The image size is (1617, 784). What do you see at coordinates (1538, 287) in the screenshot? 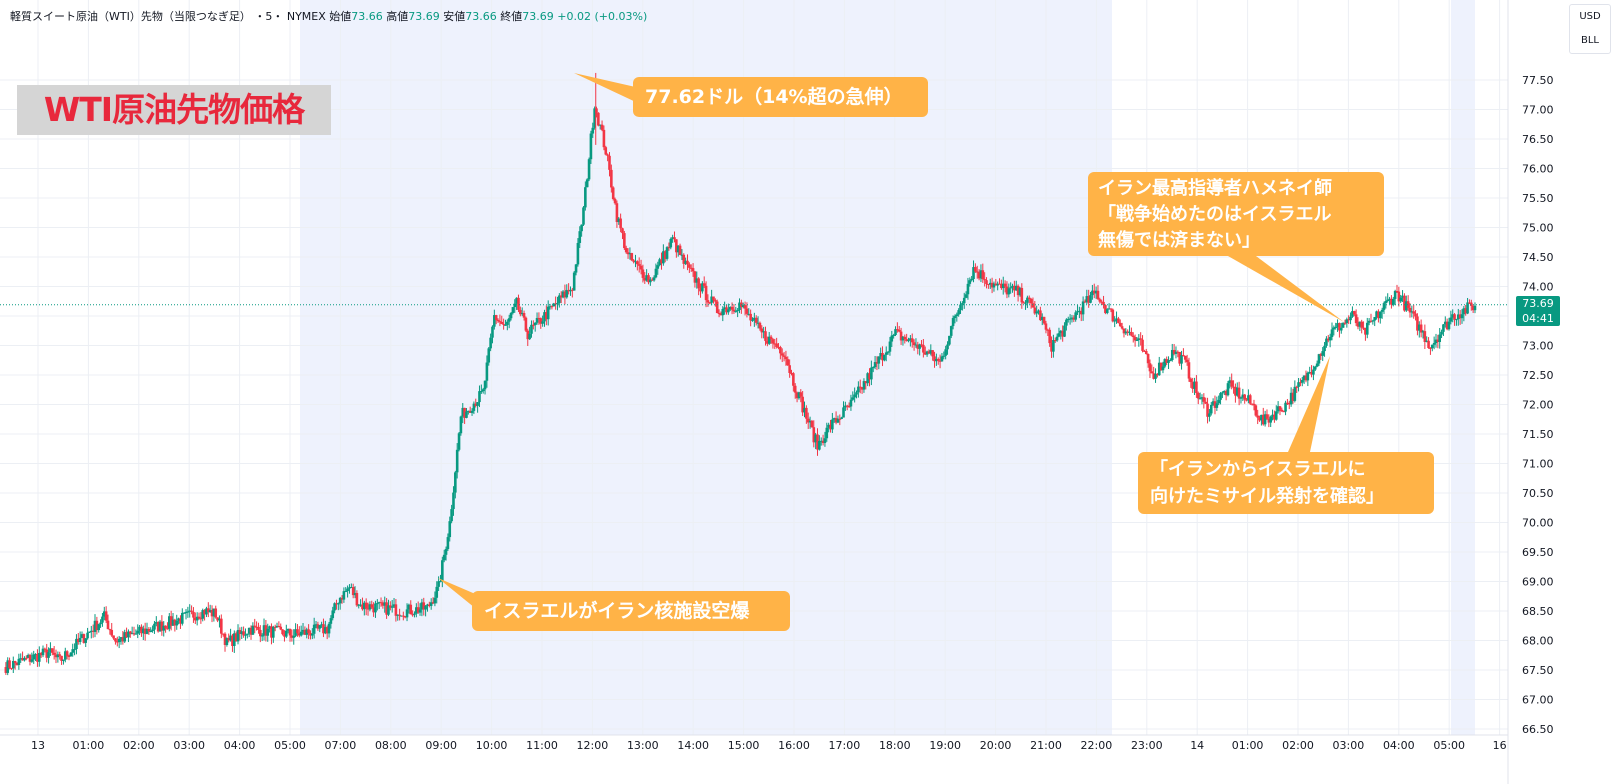
I see `y-tick-label: 74.00` at bounding box center [1538, 287].